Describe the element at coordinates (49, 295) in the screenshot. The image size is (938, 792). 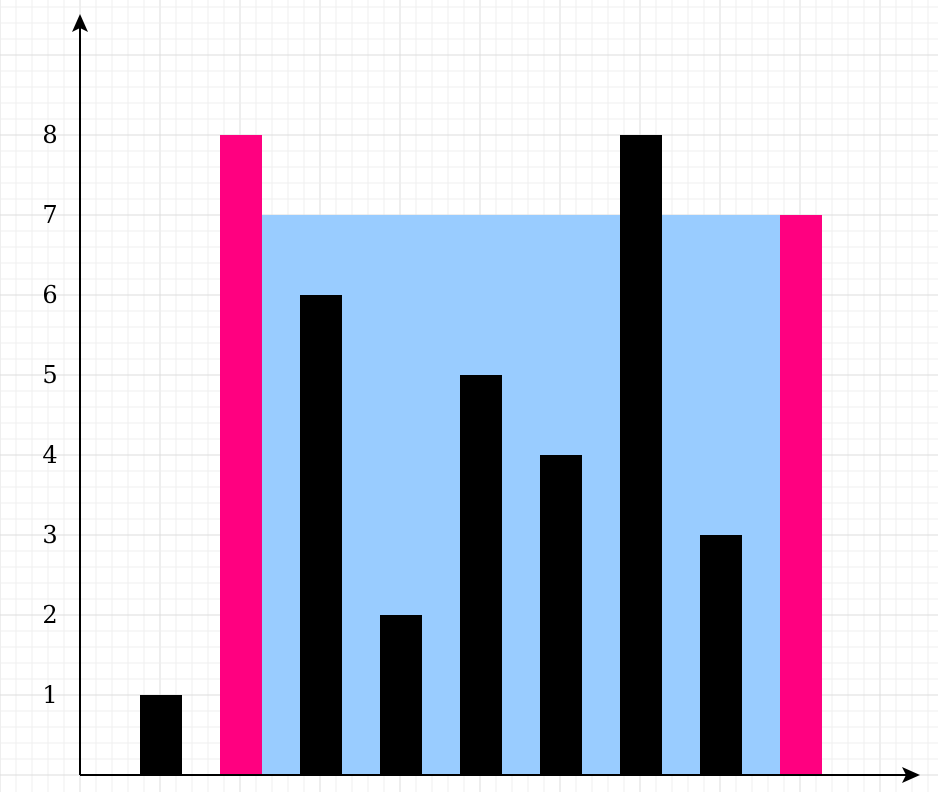
I see `y-tick-label: 6` at that location.